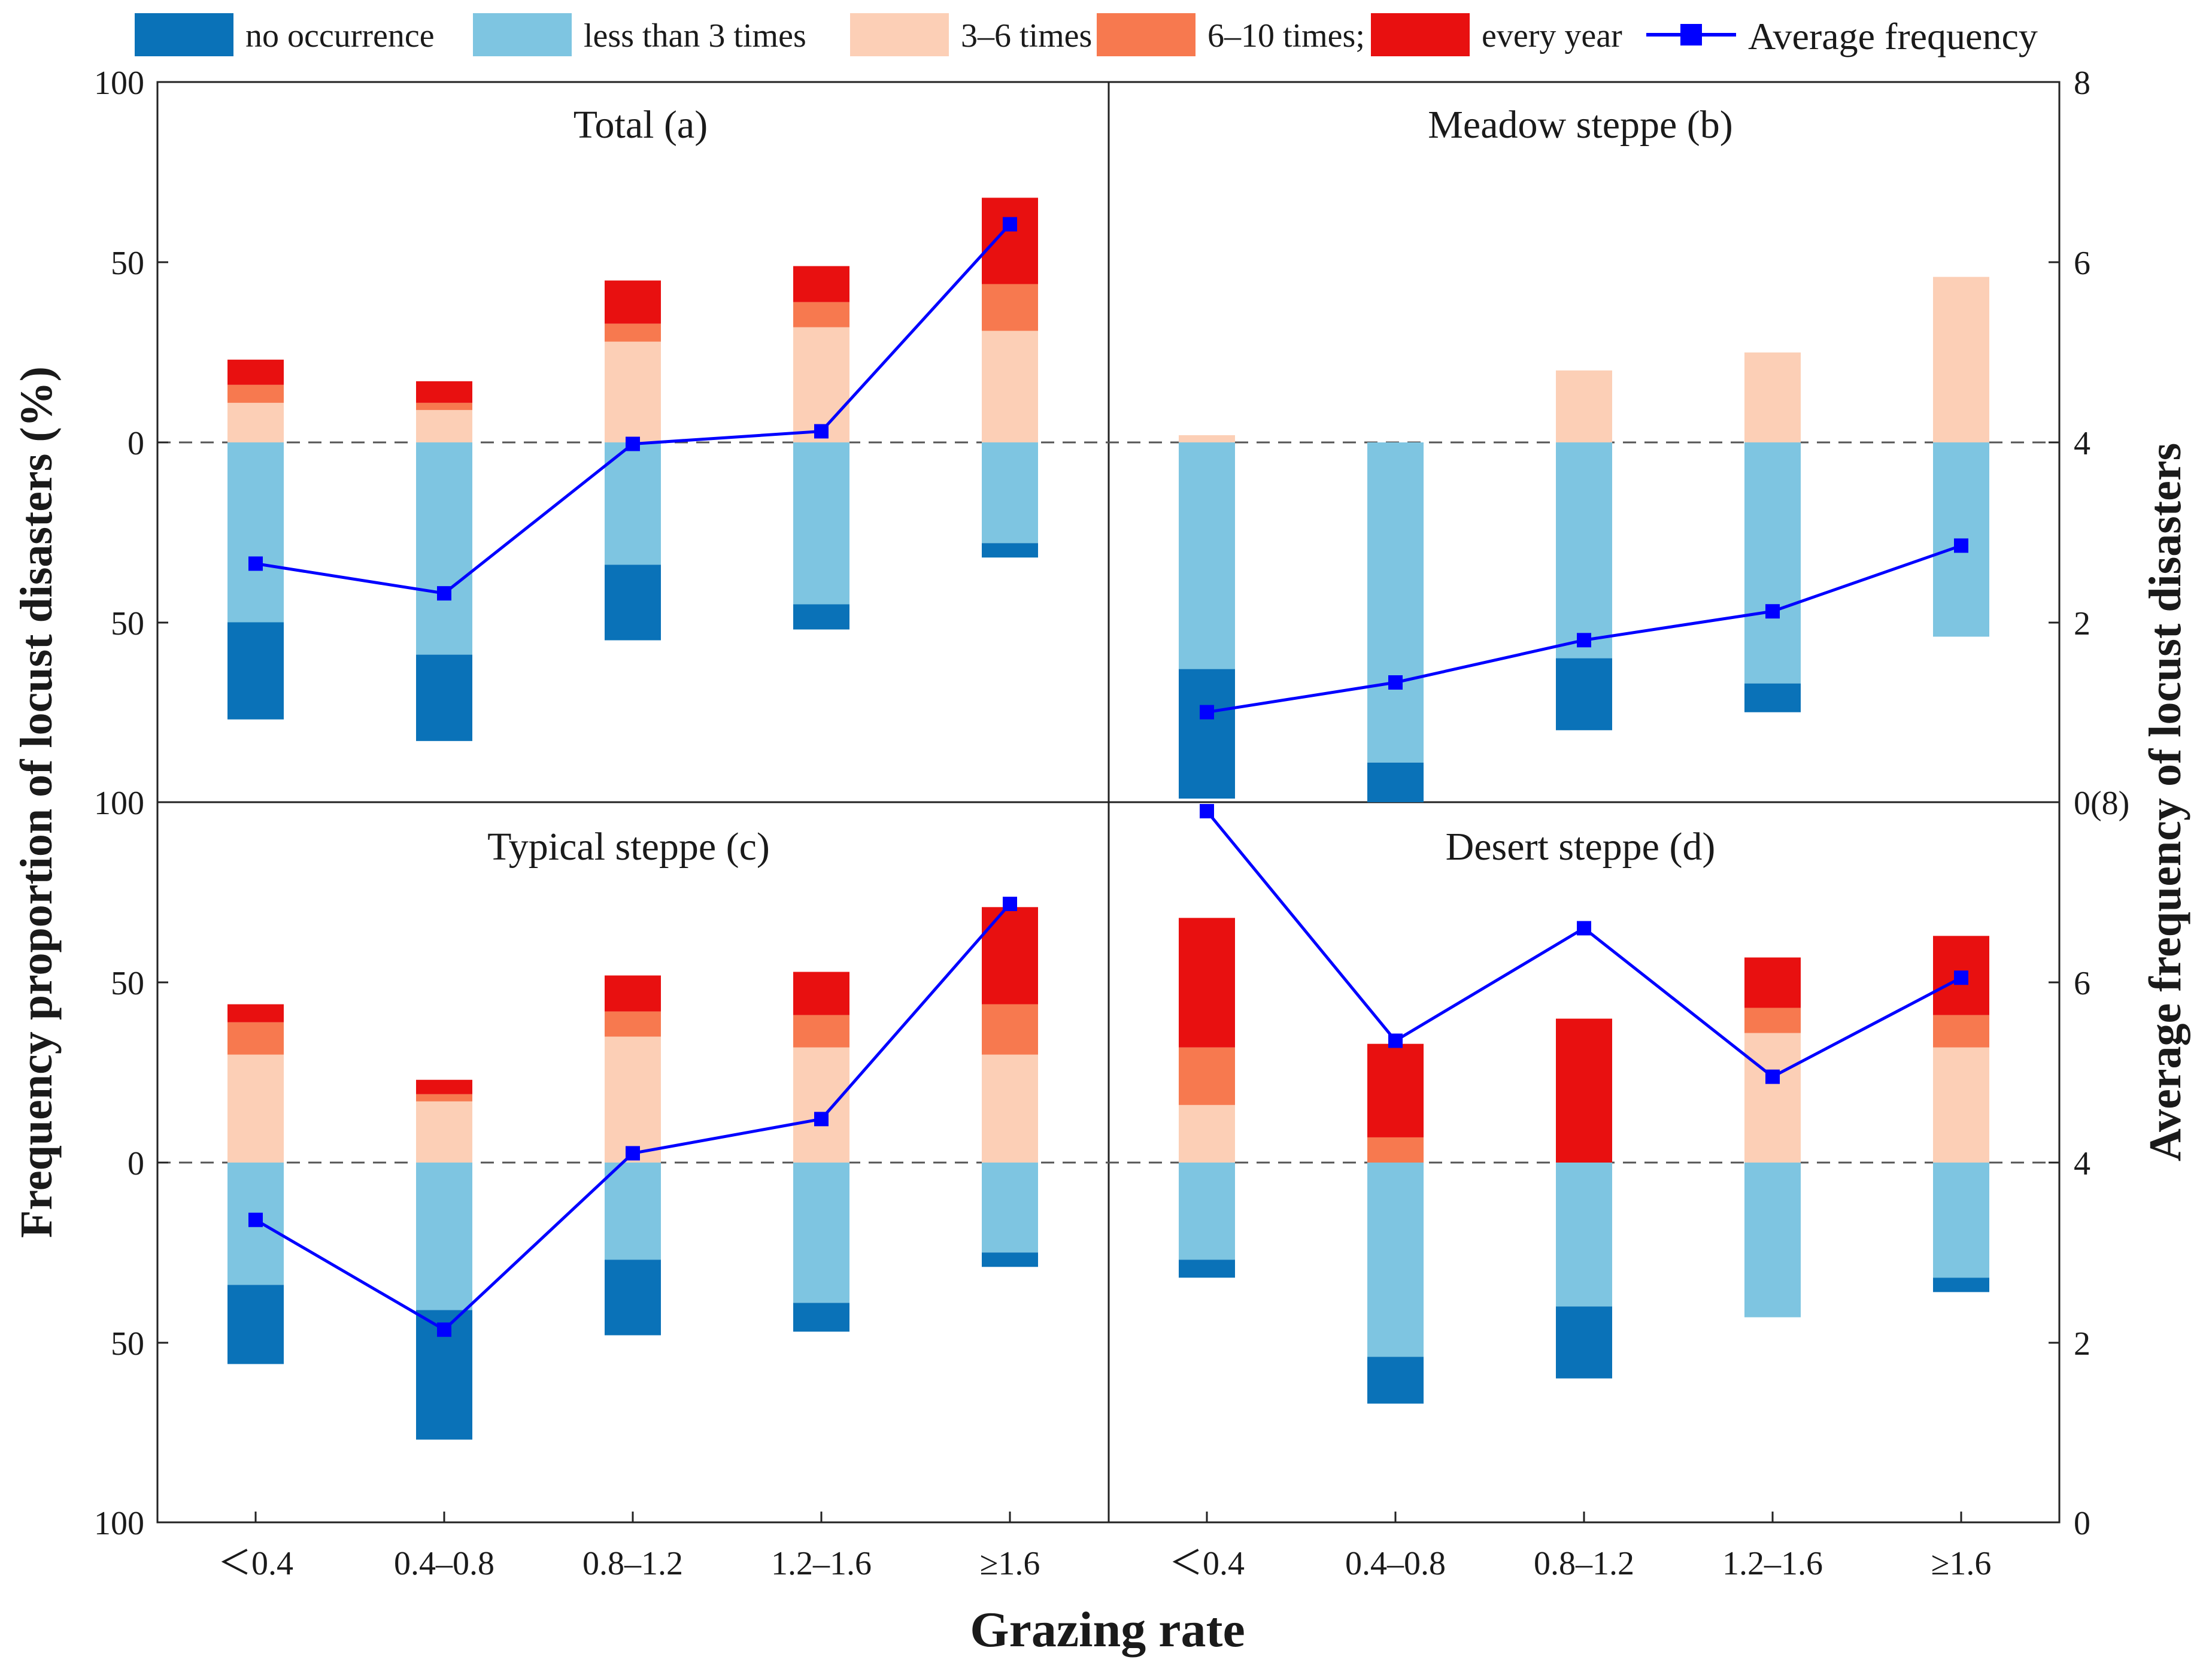  Describe the element at coordinates (255, 563) in the screenshot. I see `avg-frequency-marker-p0-c0` at that location.